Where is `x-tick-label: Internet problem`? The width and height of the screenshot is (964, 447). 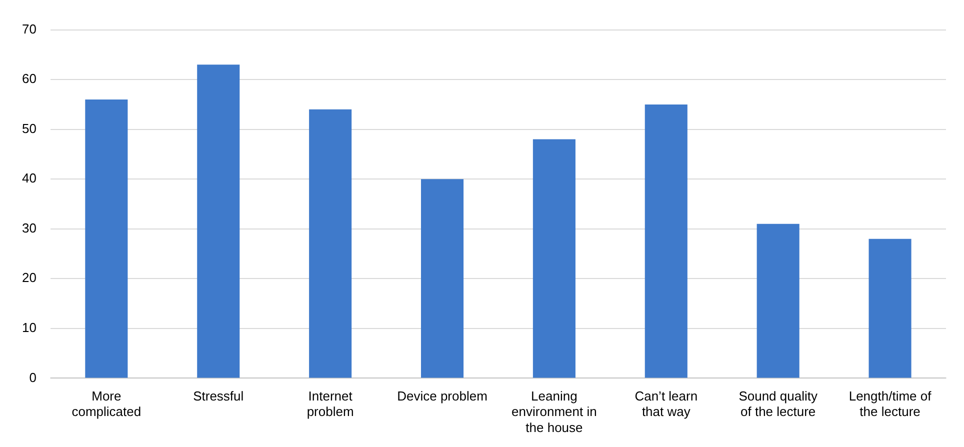
x-tick-label: Internet problem is located at coordinates (330, 404).